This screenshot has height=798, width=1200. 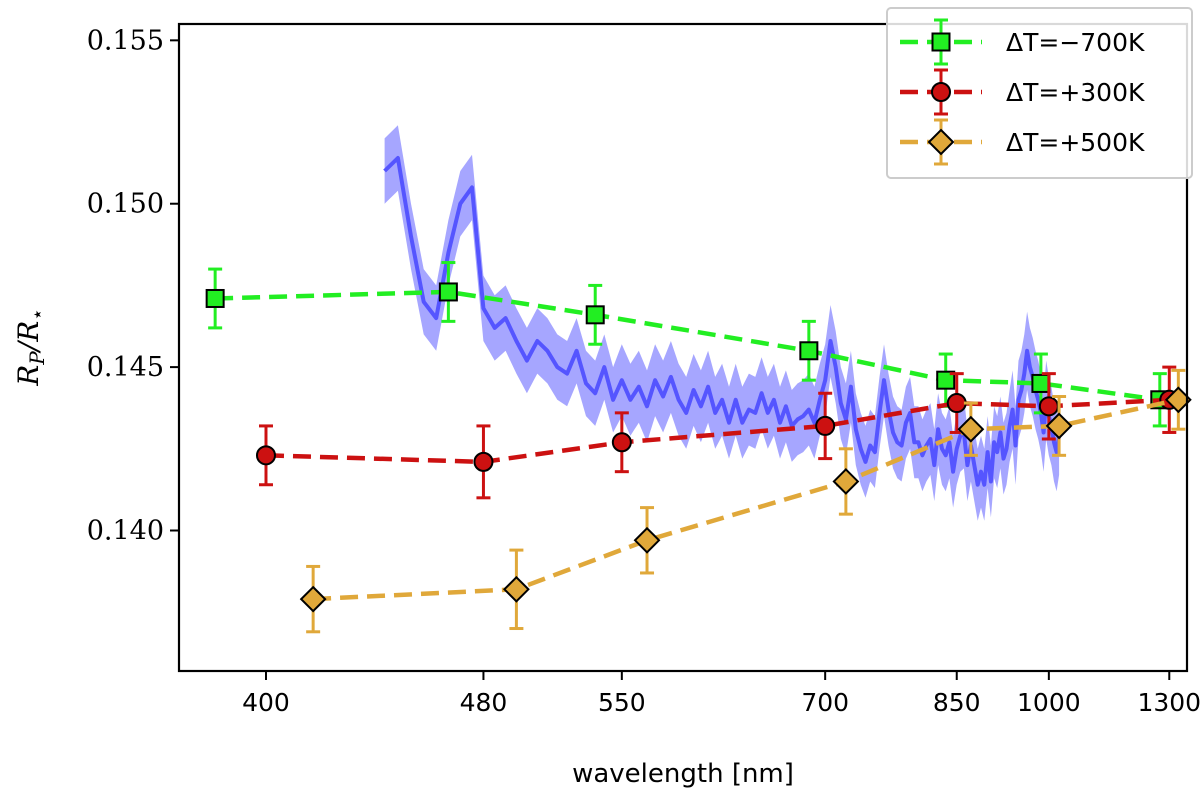 I want to click on legend-label-1: ΔT=+300K, so click(x=1075, y=92).